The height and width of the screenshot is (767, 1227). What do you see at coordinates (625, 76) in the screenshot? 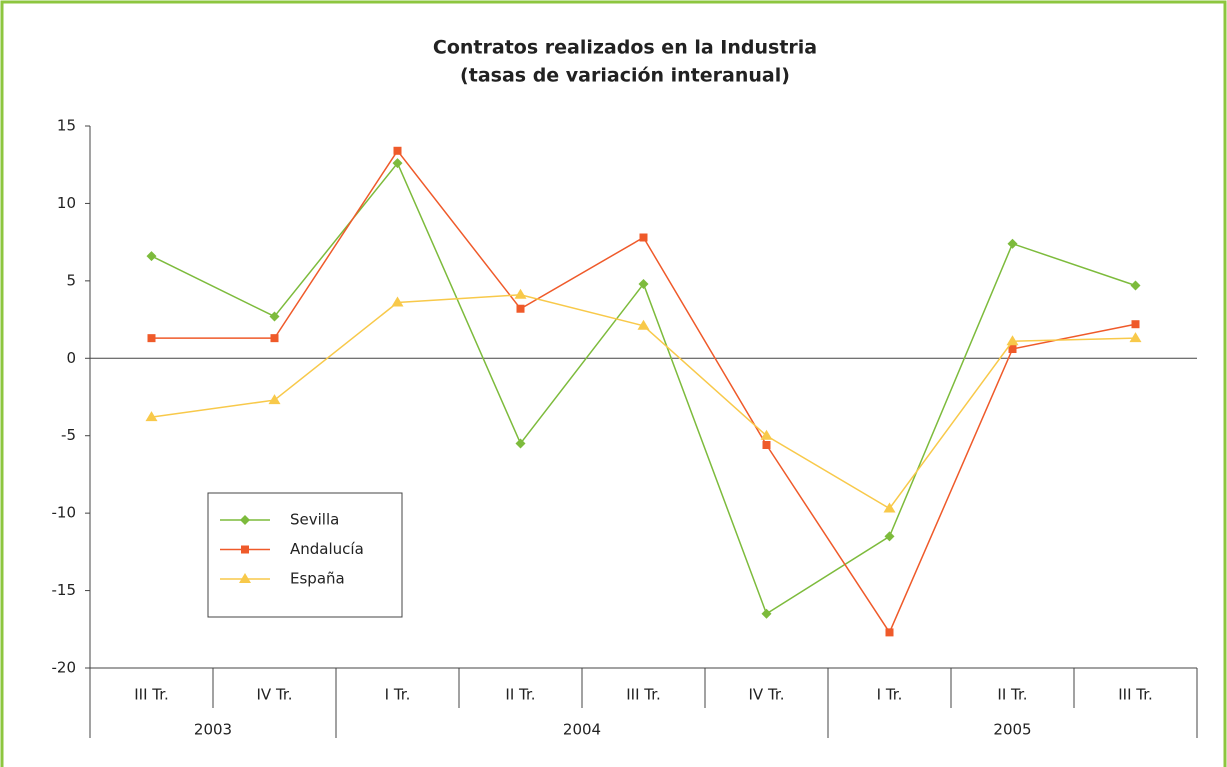
I see `chart-subtitle: (tasas de variación interanual)` at bounding box center [625, 76].